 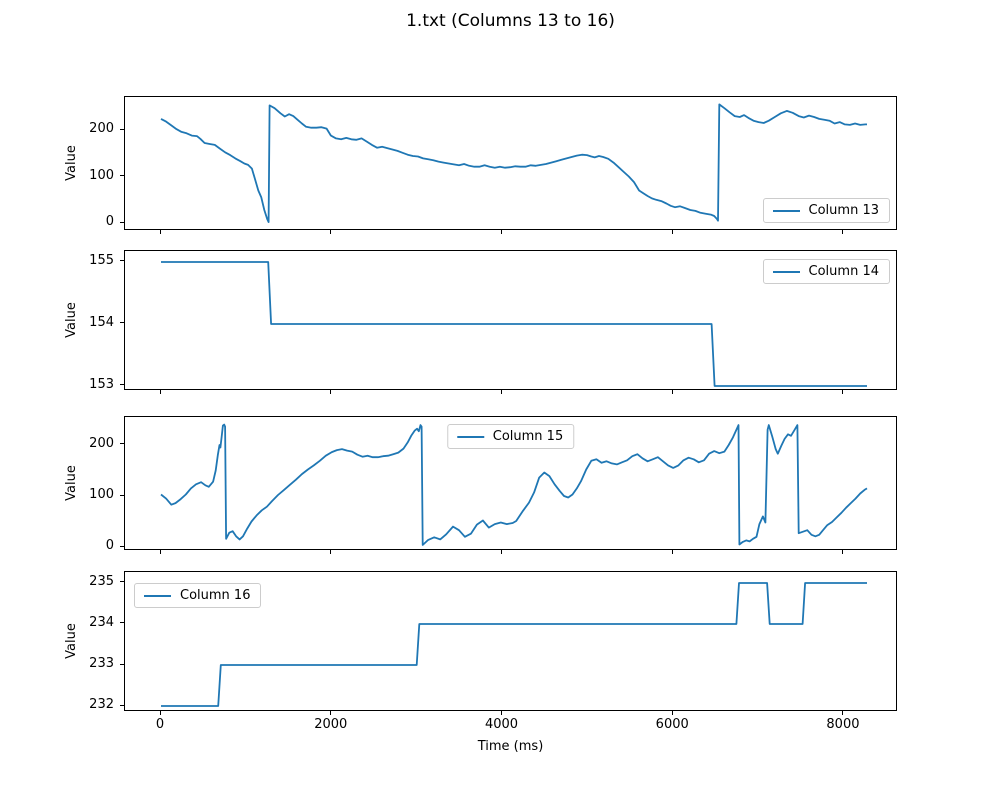 What do you see at coordinates (672, 724) in the screenshot?
I see `x-tick-label: 6000` at bounding box center [672, 724].